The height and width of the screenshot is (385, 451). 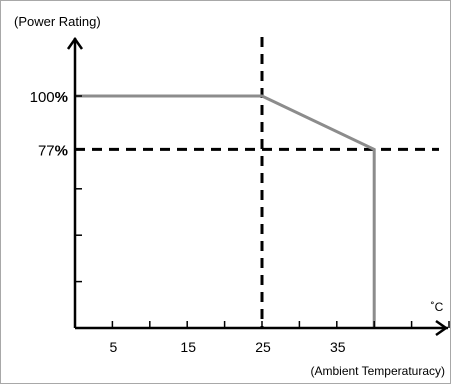 I want to click on x-axis-arrow, so click(x=442, y=328).